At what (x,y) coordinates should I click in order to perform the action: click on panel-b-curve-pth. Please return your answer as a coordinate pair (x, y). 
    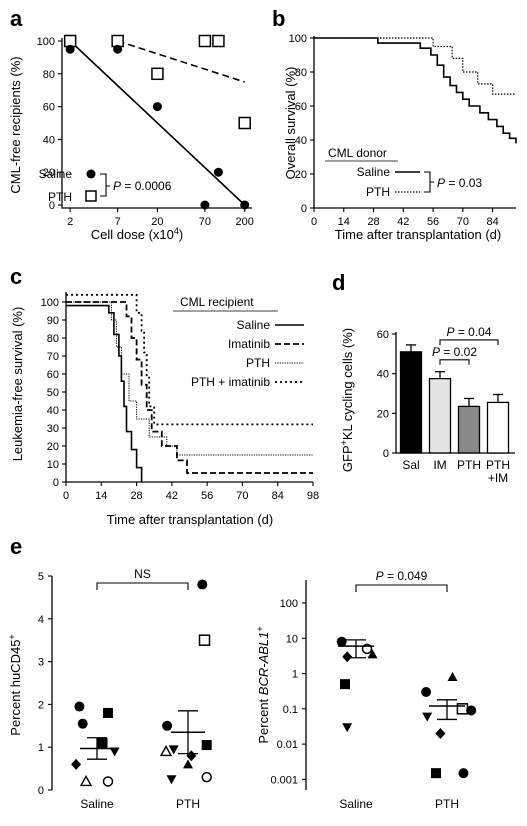
    Looking at the image, I should click on (415, 66).